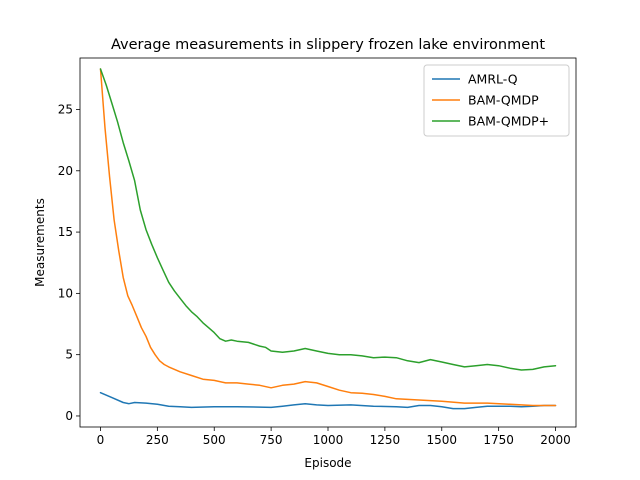  I want to click on legend-label: BAM-QMDP, so click(503, 100).